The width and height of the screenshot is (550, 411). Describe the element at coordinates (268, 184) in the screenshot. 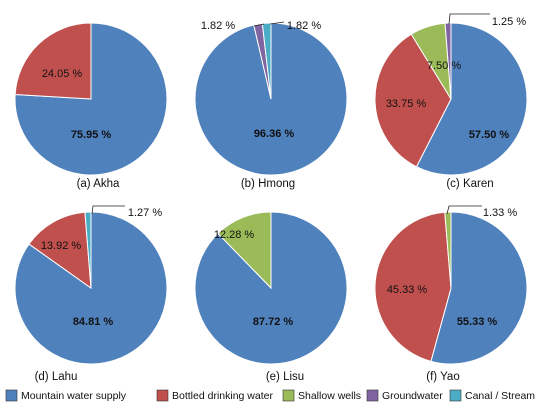

I see `pie-caption: (b) Hmong` at that location.